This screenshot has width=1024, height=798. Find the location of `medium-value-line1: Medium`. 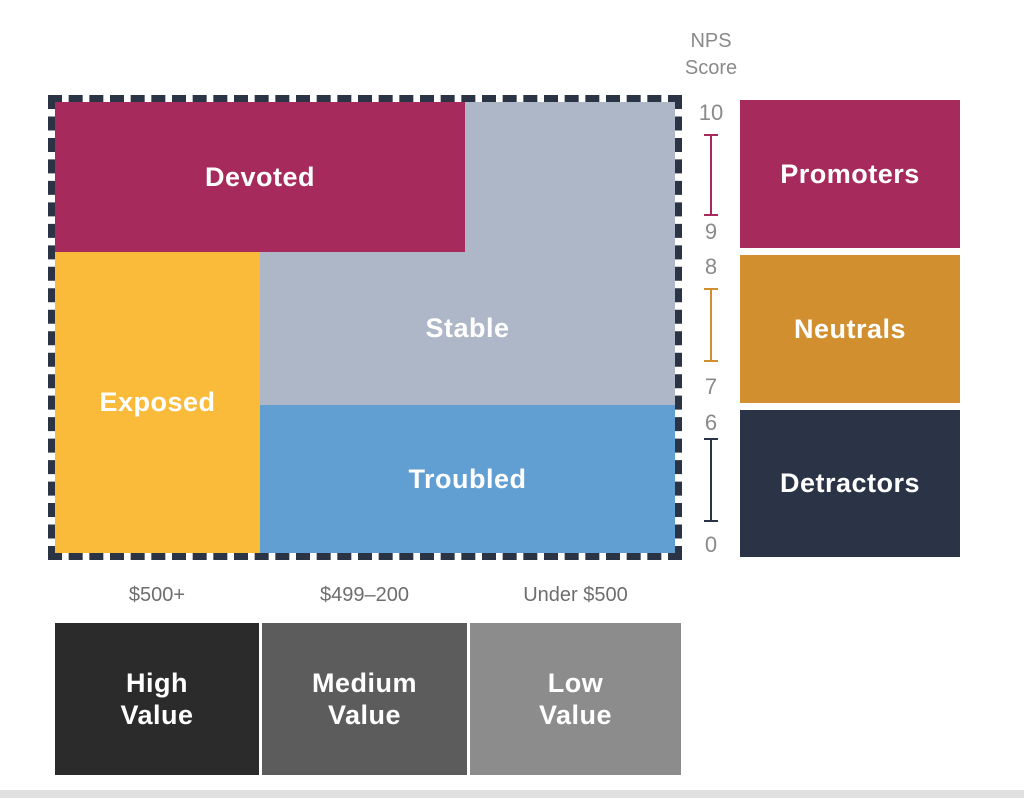

medium-value-line1: Medium is located at coordinates (364, 682).